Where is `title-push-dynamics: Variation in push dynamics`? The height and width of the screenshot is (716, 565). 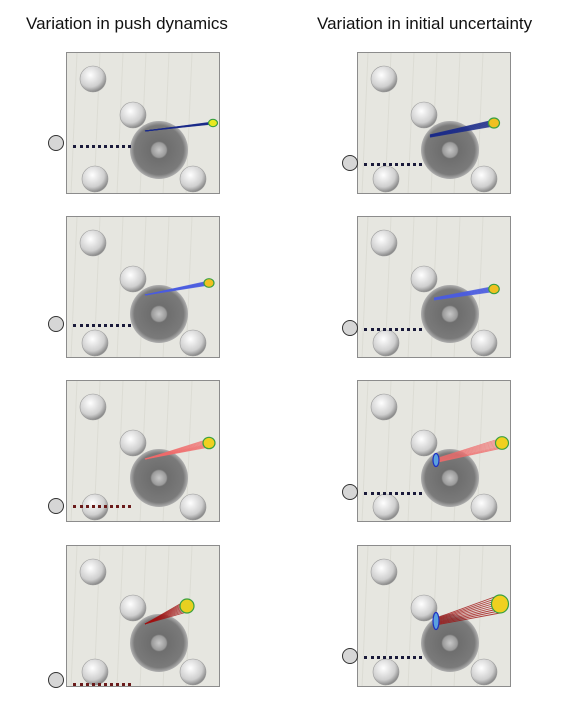
title-push-dynamics: Variation in push dynamics is located at coordinates (127, 23).